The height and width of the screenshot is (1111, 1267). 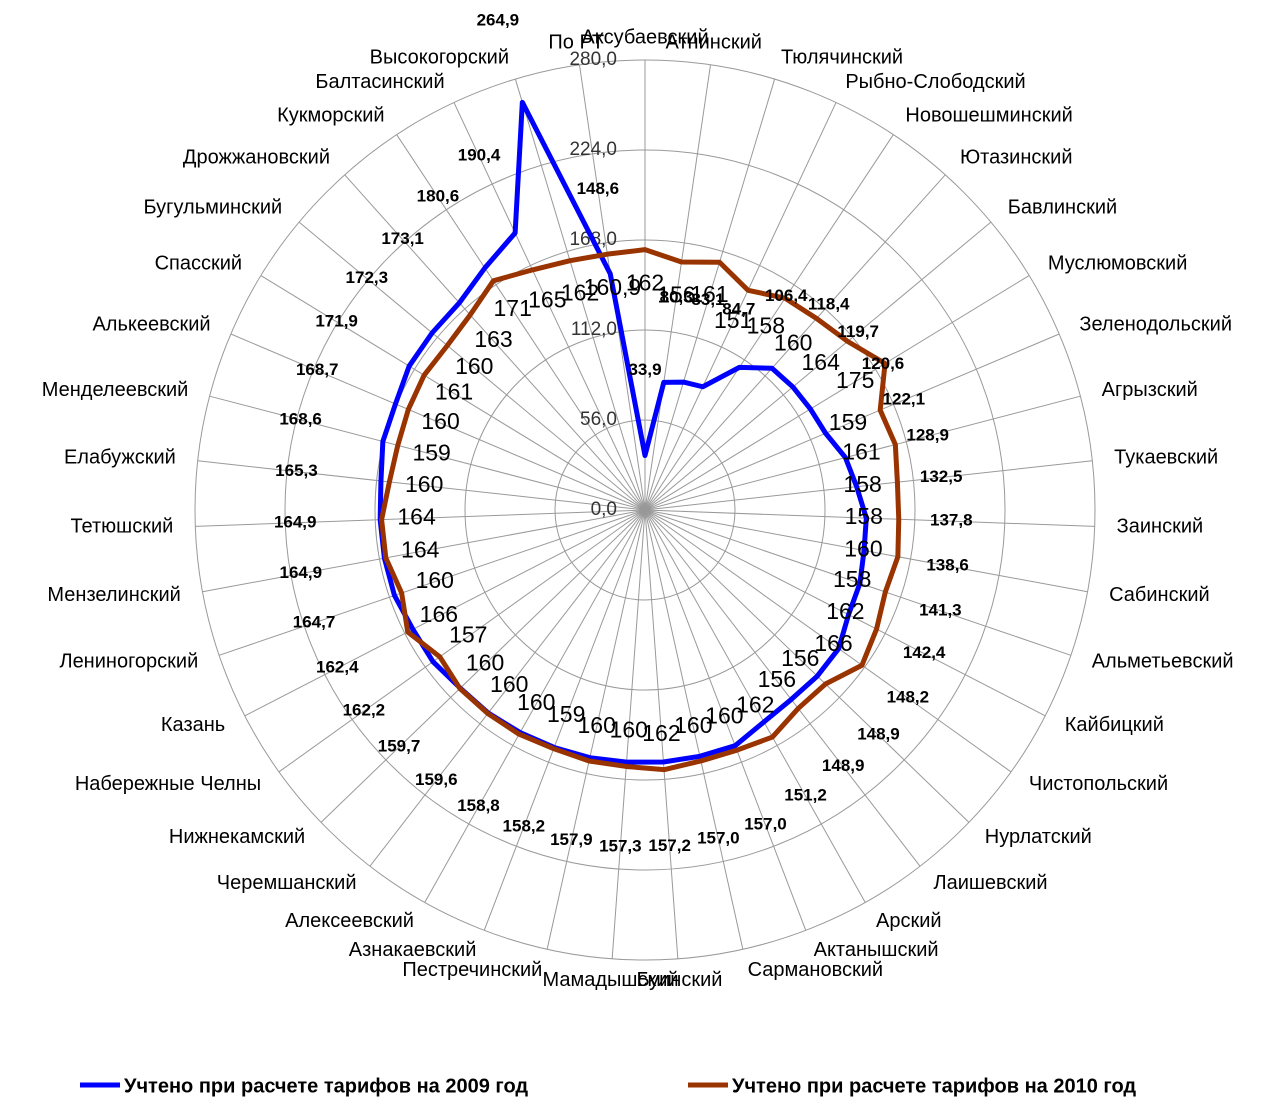 What do you see at coordinates (940, 609) in the screenshot?
I see `data-label: 141,3` at bounding box center [940, 609].